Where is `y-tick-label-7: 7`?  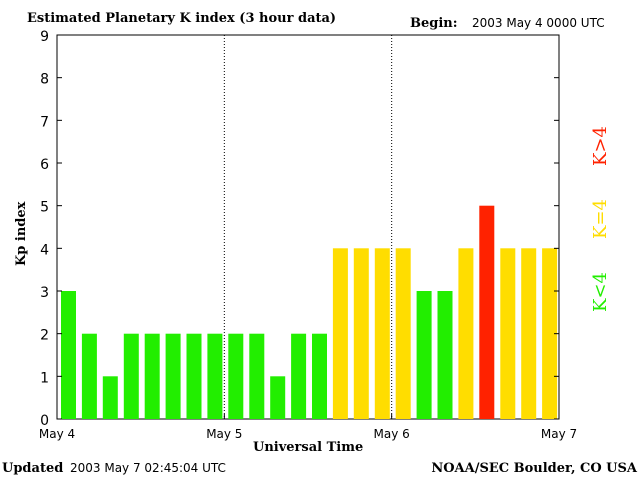 y-tick-label-7: 7 is located at coordinates (44, 122).